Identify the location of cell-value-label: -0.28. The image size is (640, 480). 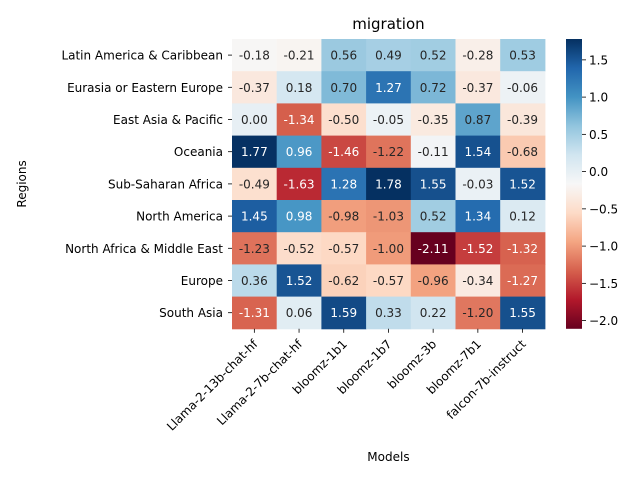
(477, 56).